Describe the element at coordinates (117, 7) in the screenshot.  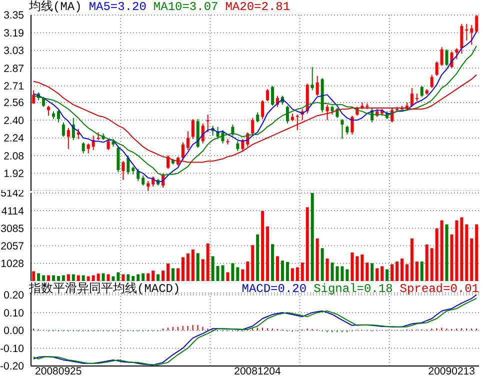
I see `text: MA5=3.20` at that location.